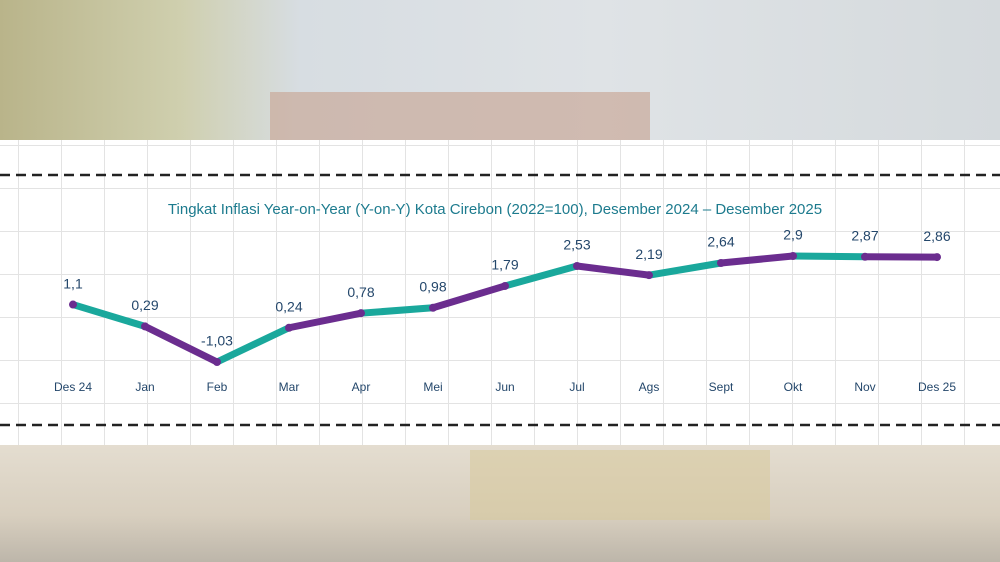  Describe the element at coordinates (144, 387) in the screenshot. I see `x-tick-label: Jan` at that location.